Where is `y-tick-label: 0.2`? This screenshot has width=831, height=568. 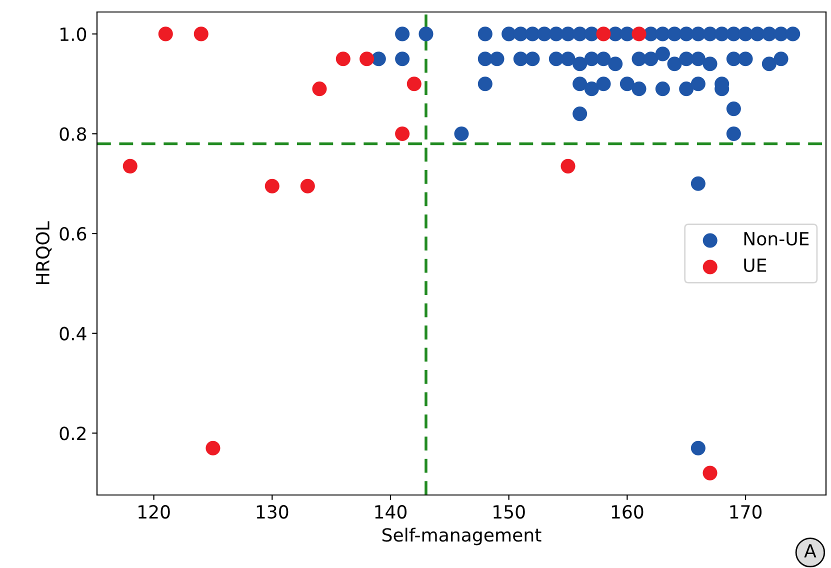
y-tick-label: 0.2 is located at coordinates (73, 433).